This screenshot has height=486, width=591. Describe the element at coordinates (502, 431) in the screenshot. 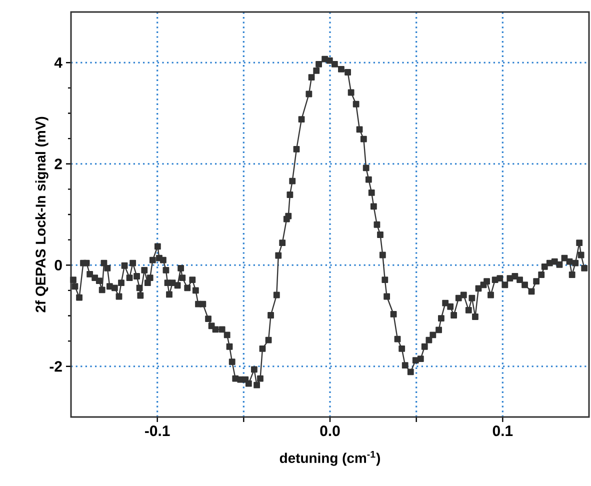

I see `x-tick-label: 0.1` at that location.